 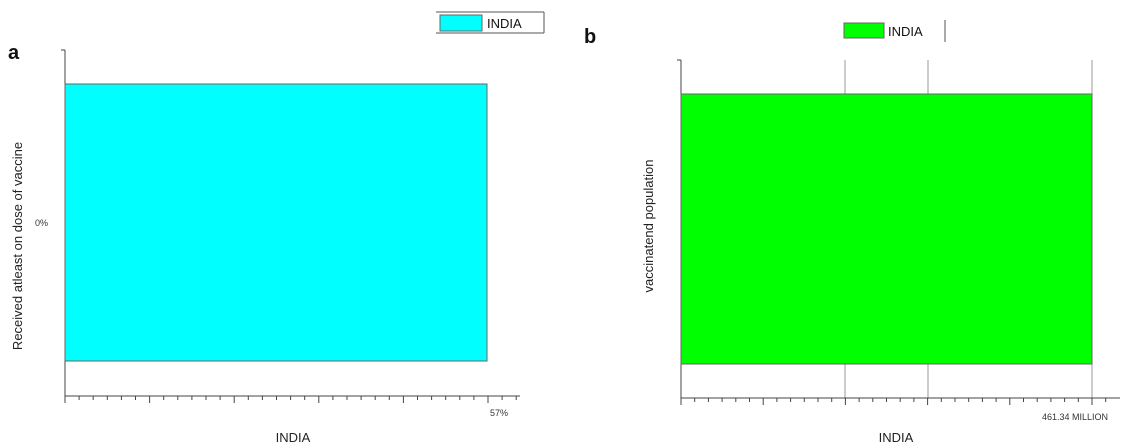 What do you see at coordinates (41, 223) in the screenshot?
I see `panel-a-y-tick-label: 0%` at bounding box center [41, 223].